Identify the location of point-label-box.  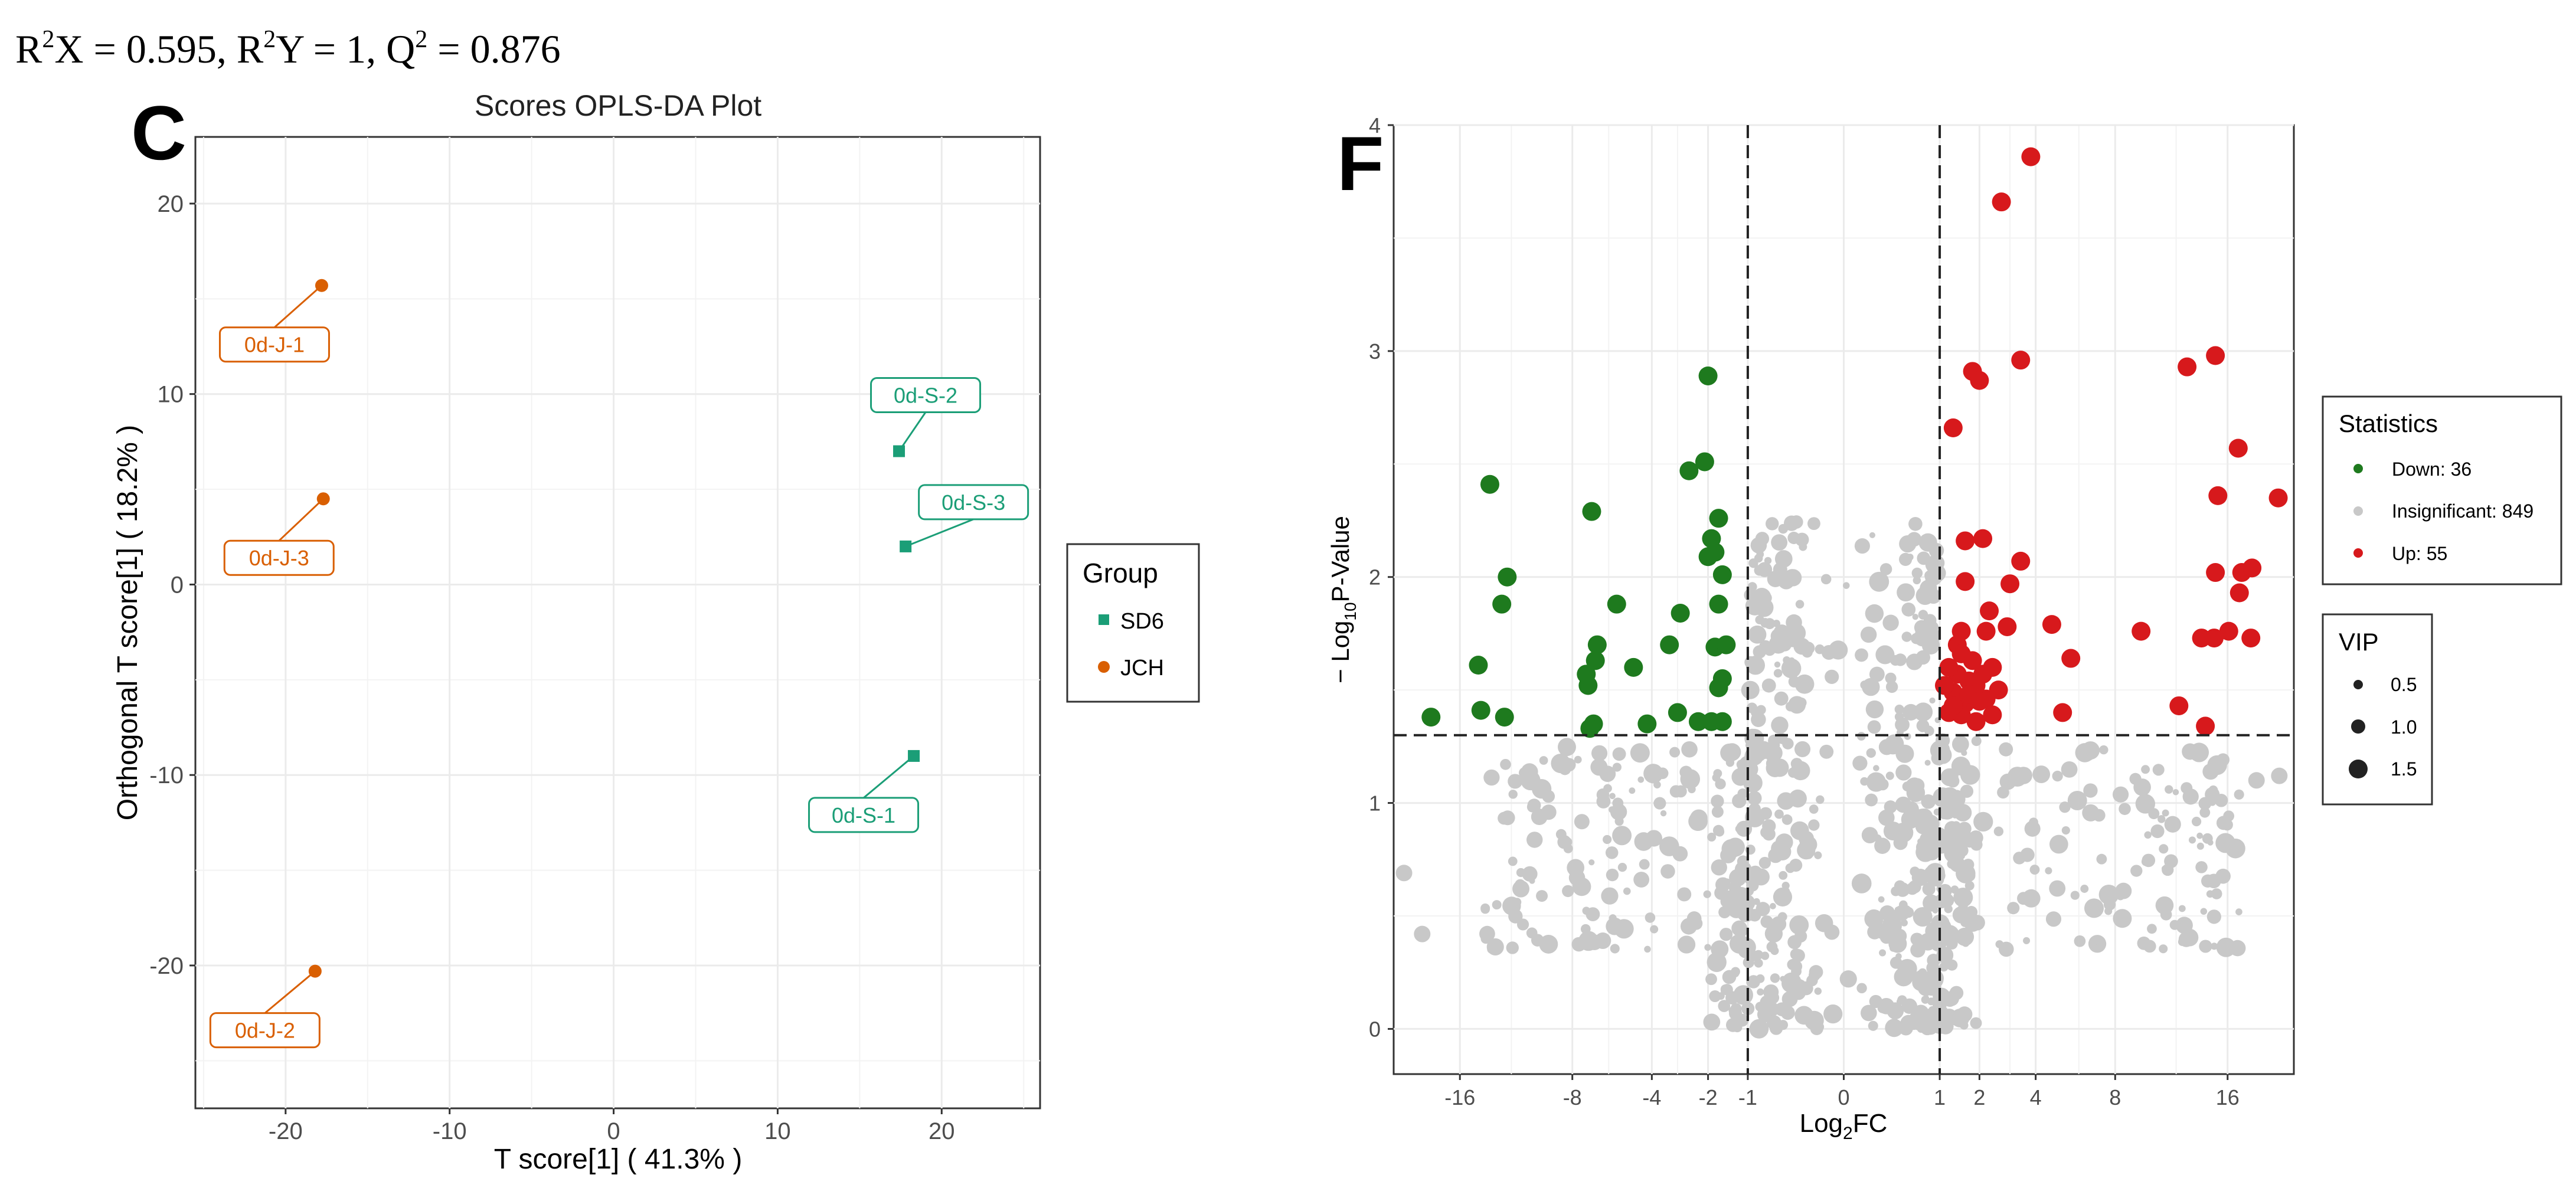
(279, 557).